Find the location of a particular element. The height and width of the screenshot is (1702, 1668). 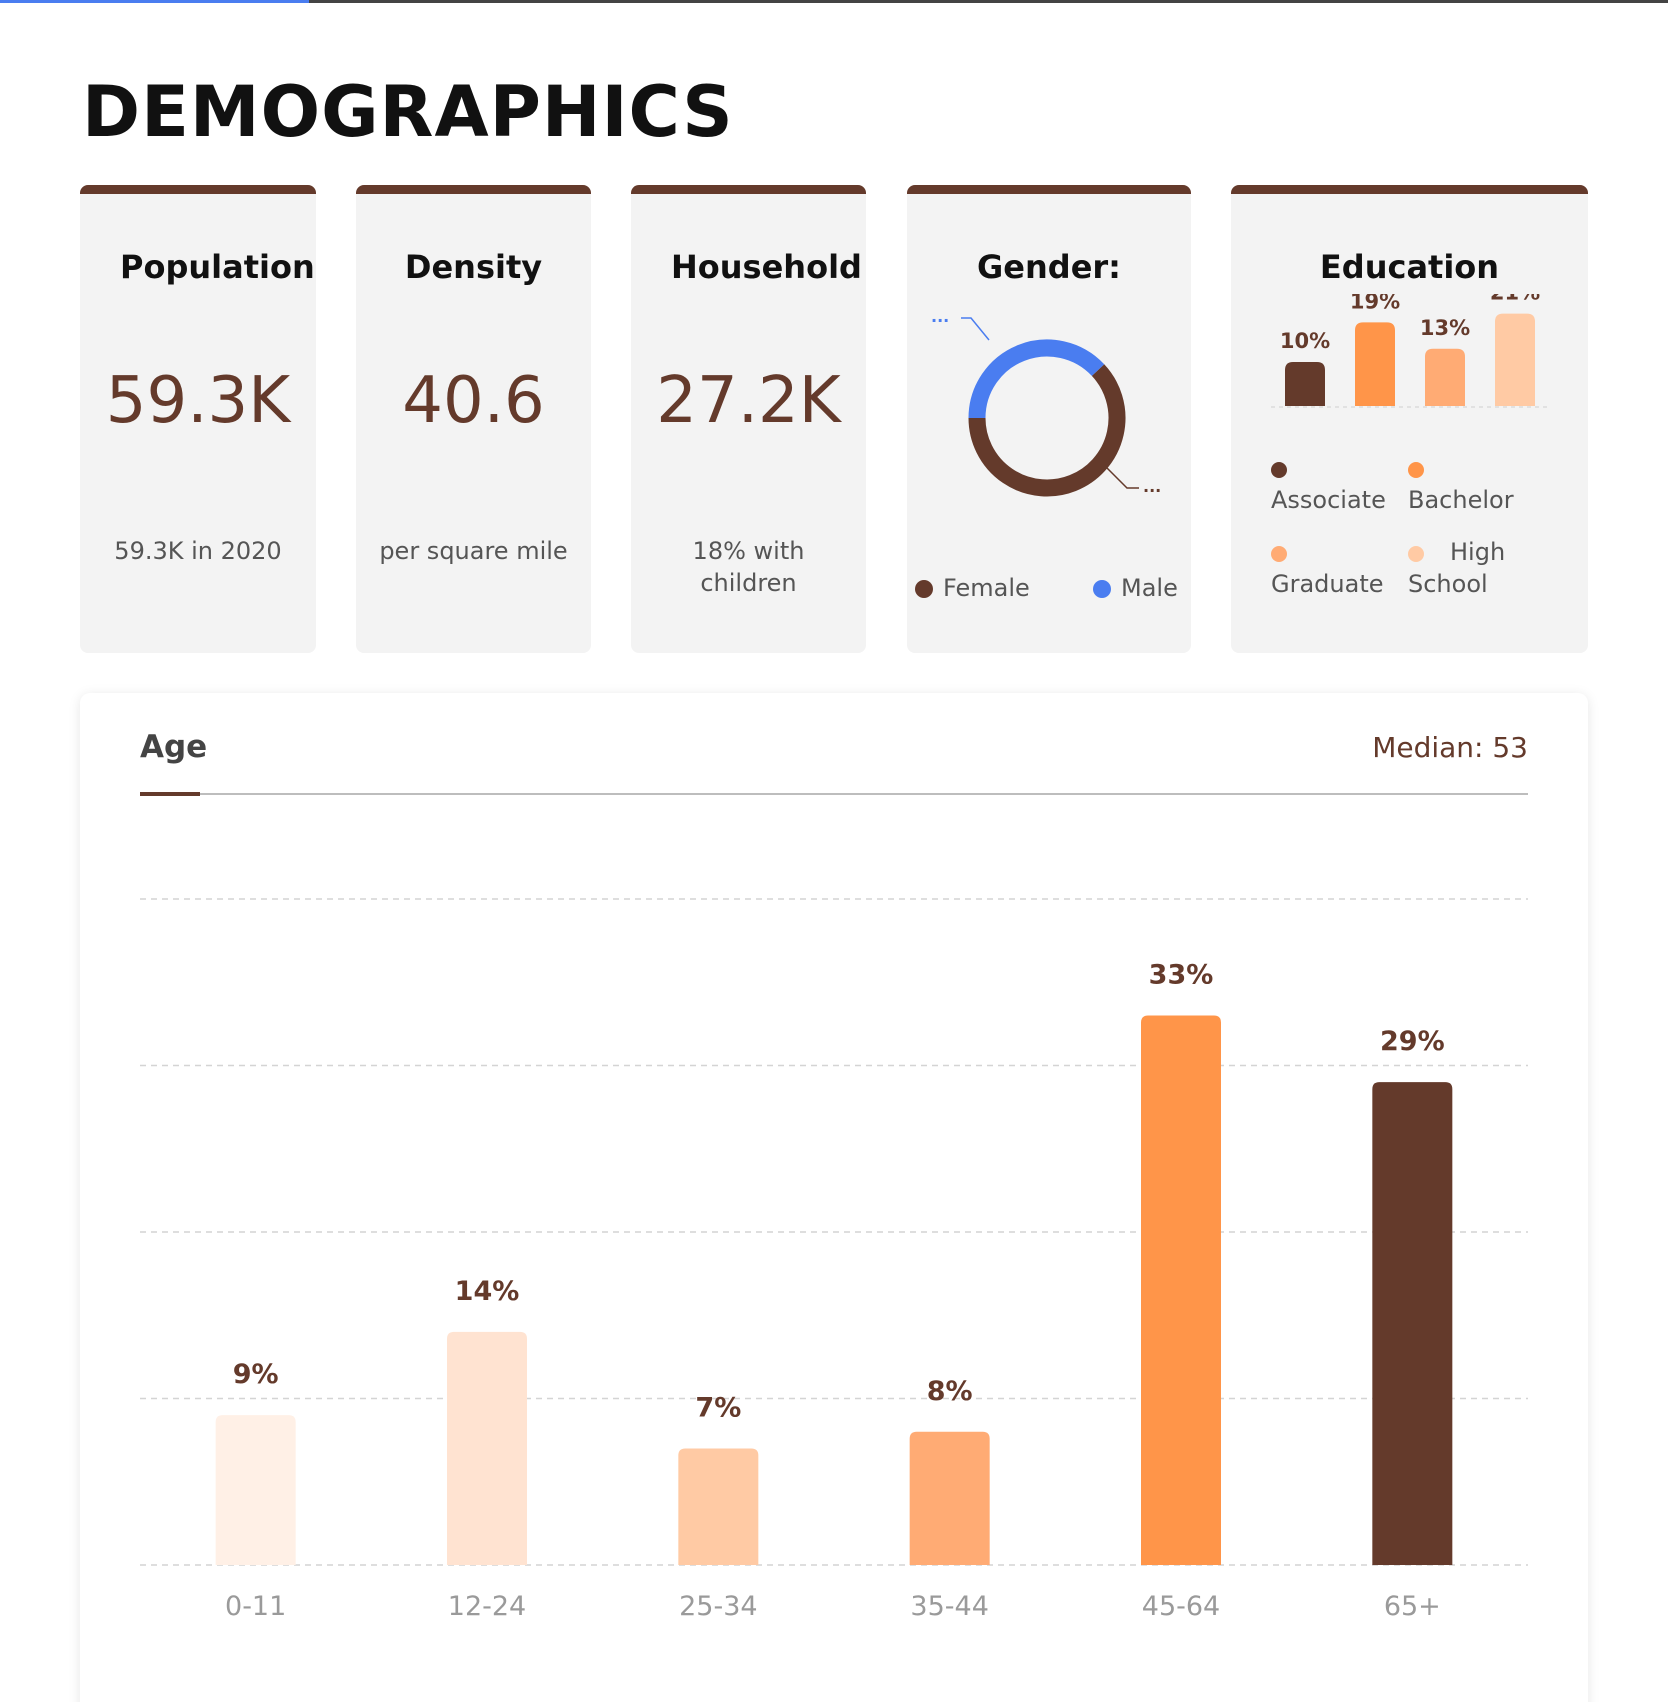

education-bar-label: 21% is located at coordinates (1515, 299).